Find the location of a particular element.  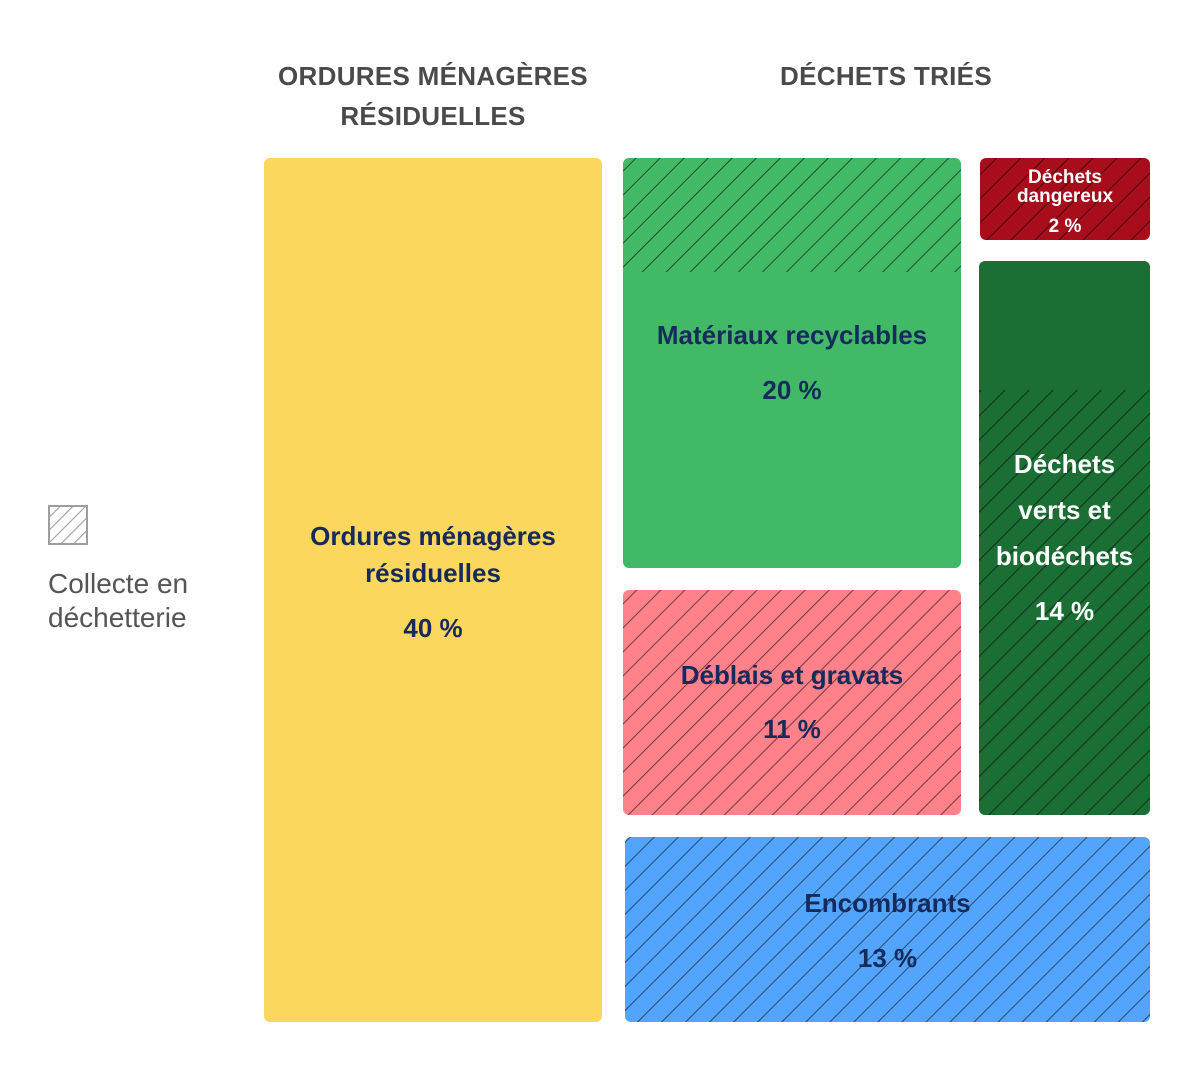

hatch-overlay-dechets-verts-et-biodechets is located at coordinates (1064, 602).